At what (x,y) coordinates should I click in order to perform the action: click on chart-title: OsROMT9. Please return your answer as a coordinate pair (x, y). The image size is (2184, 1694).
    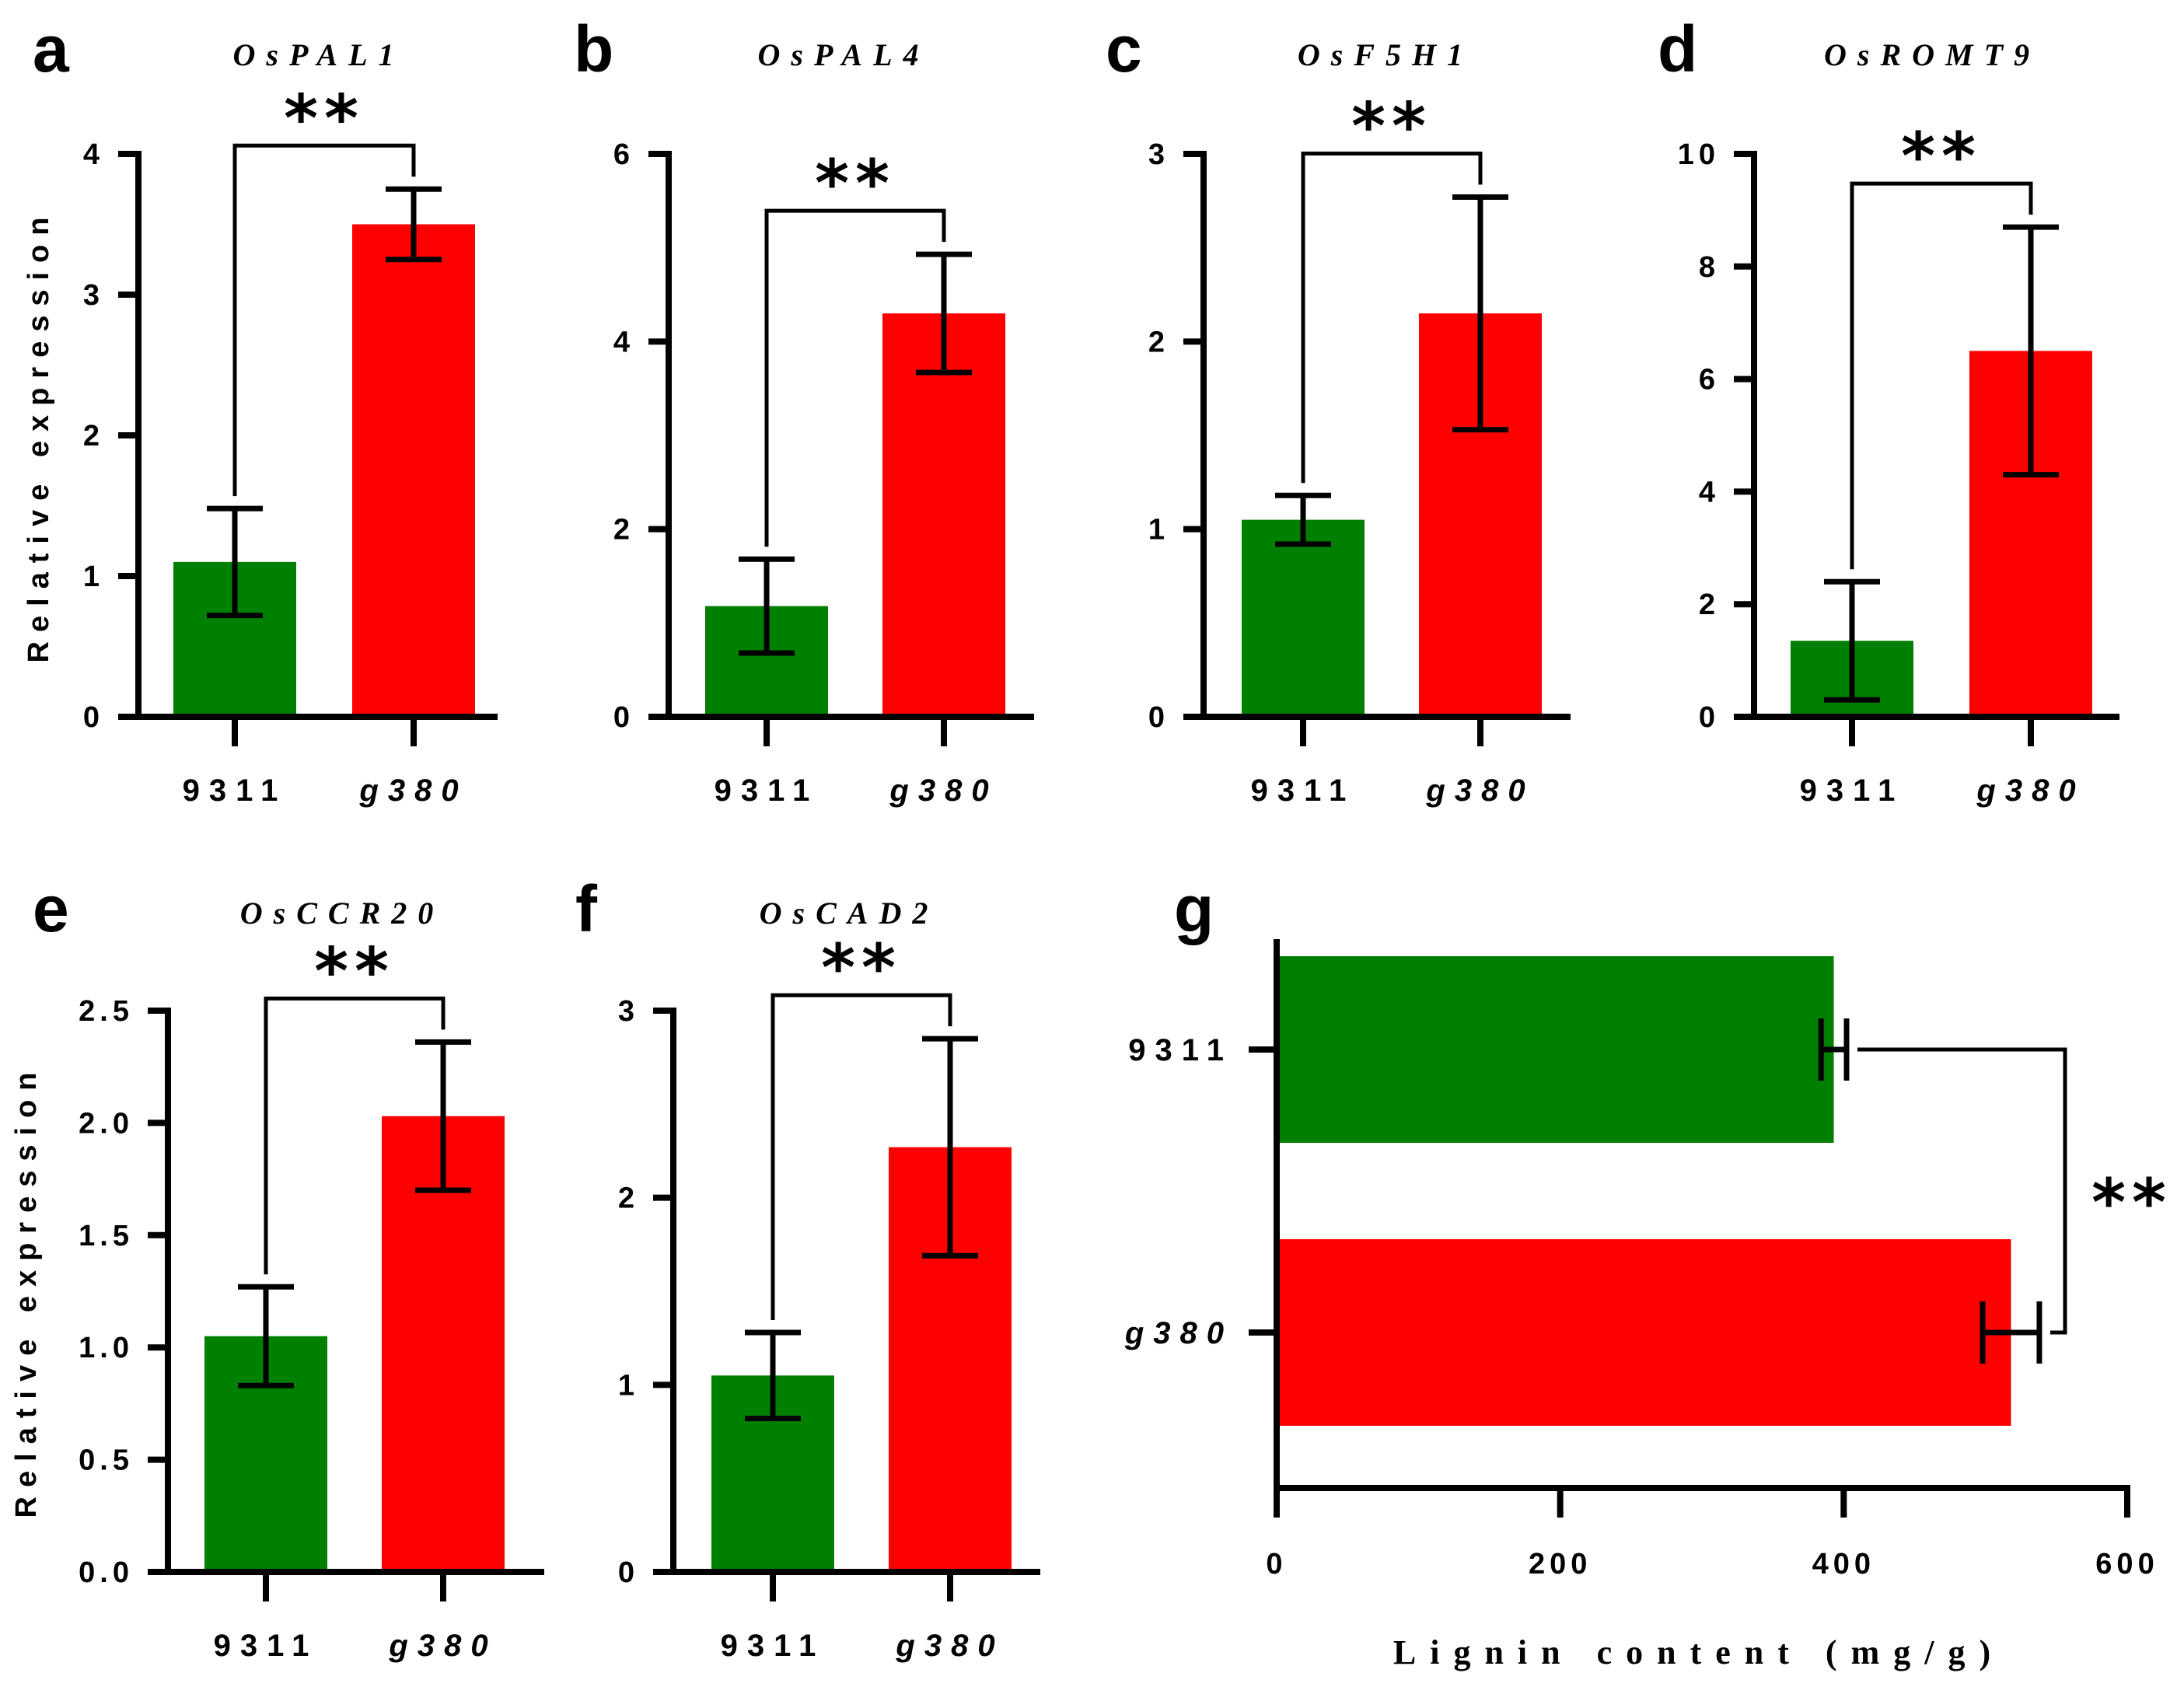
    Looking at the image, I should click on (1932, 54).